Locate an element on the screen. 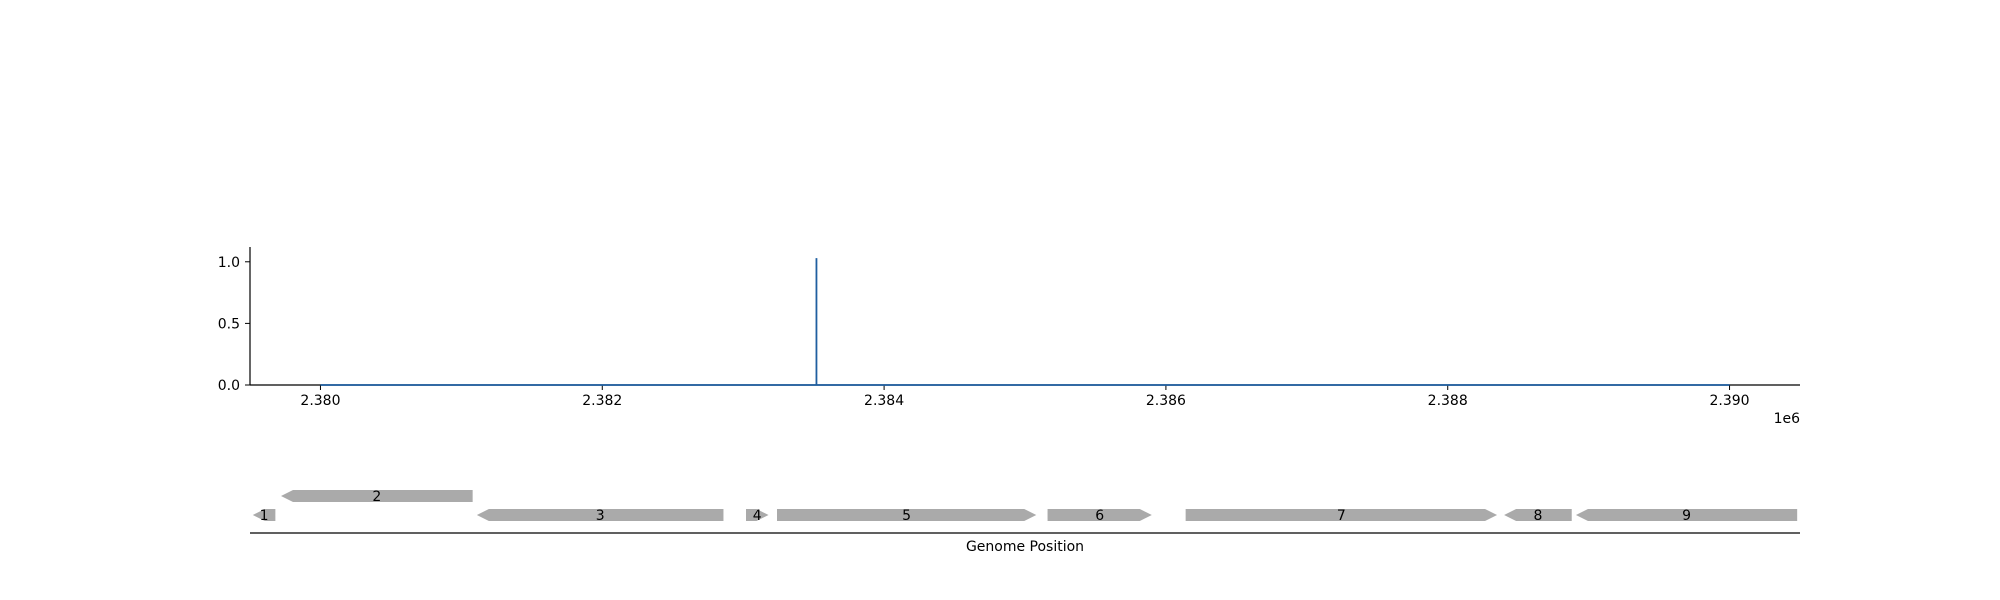  x-axis-offset-label: 1e6 is located at coordinates (1787, 419).